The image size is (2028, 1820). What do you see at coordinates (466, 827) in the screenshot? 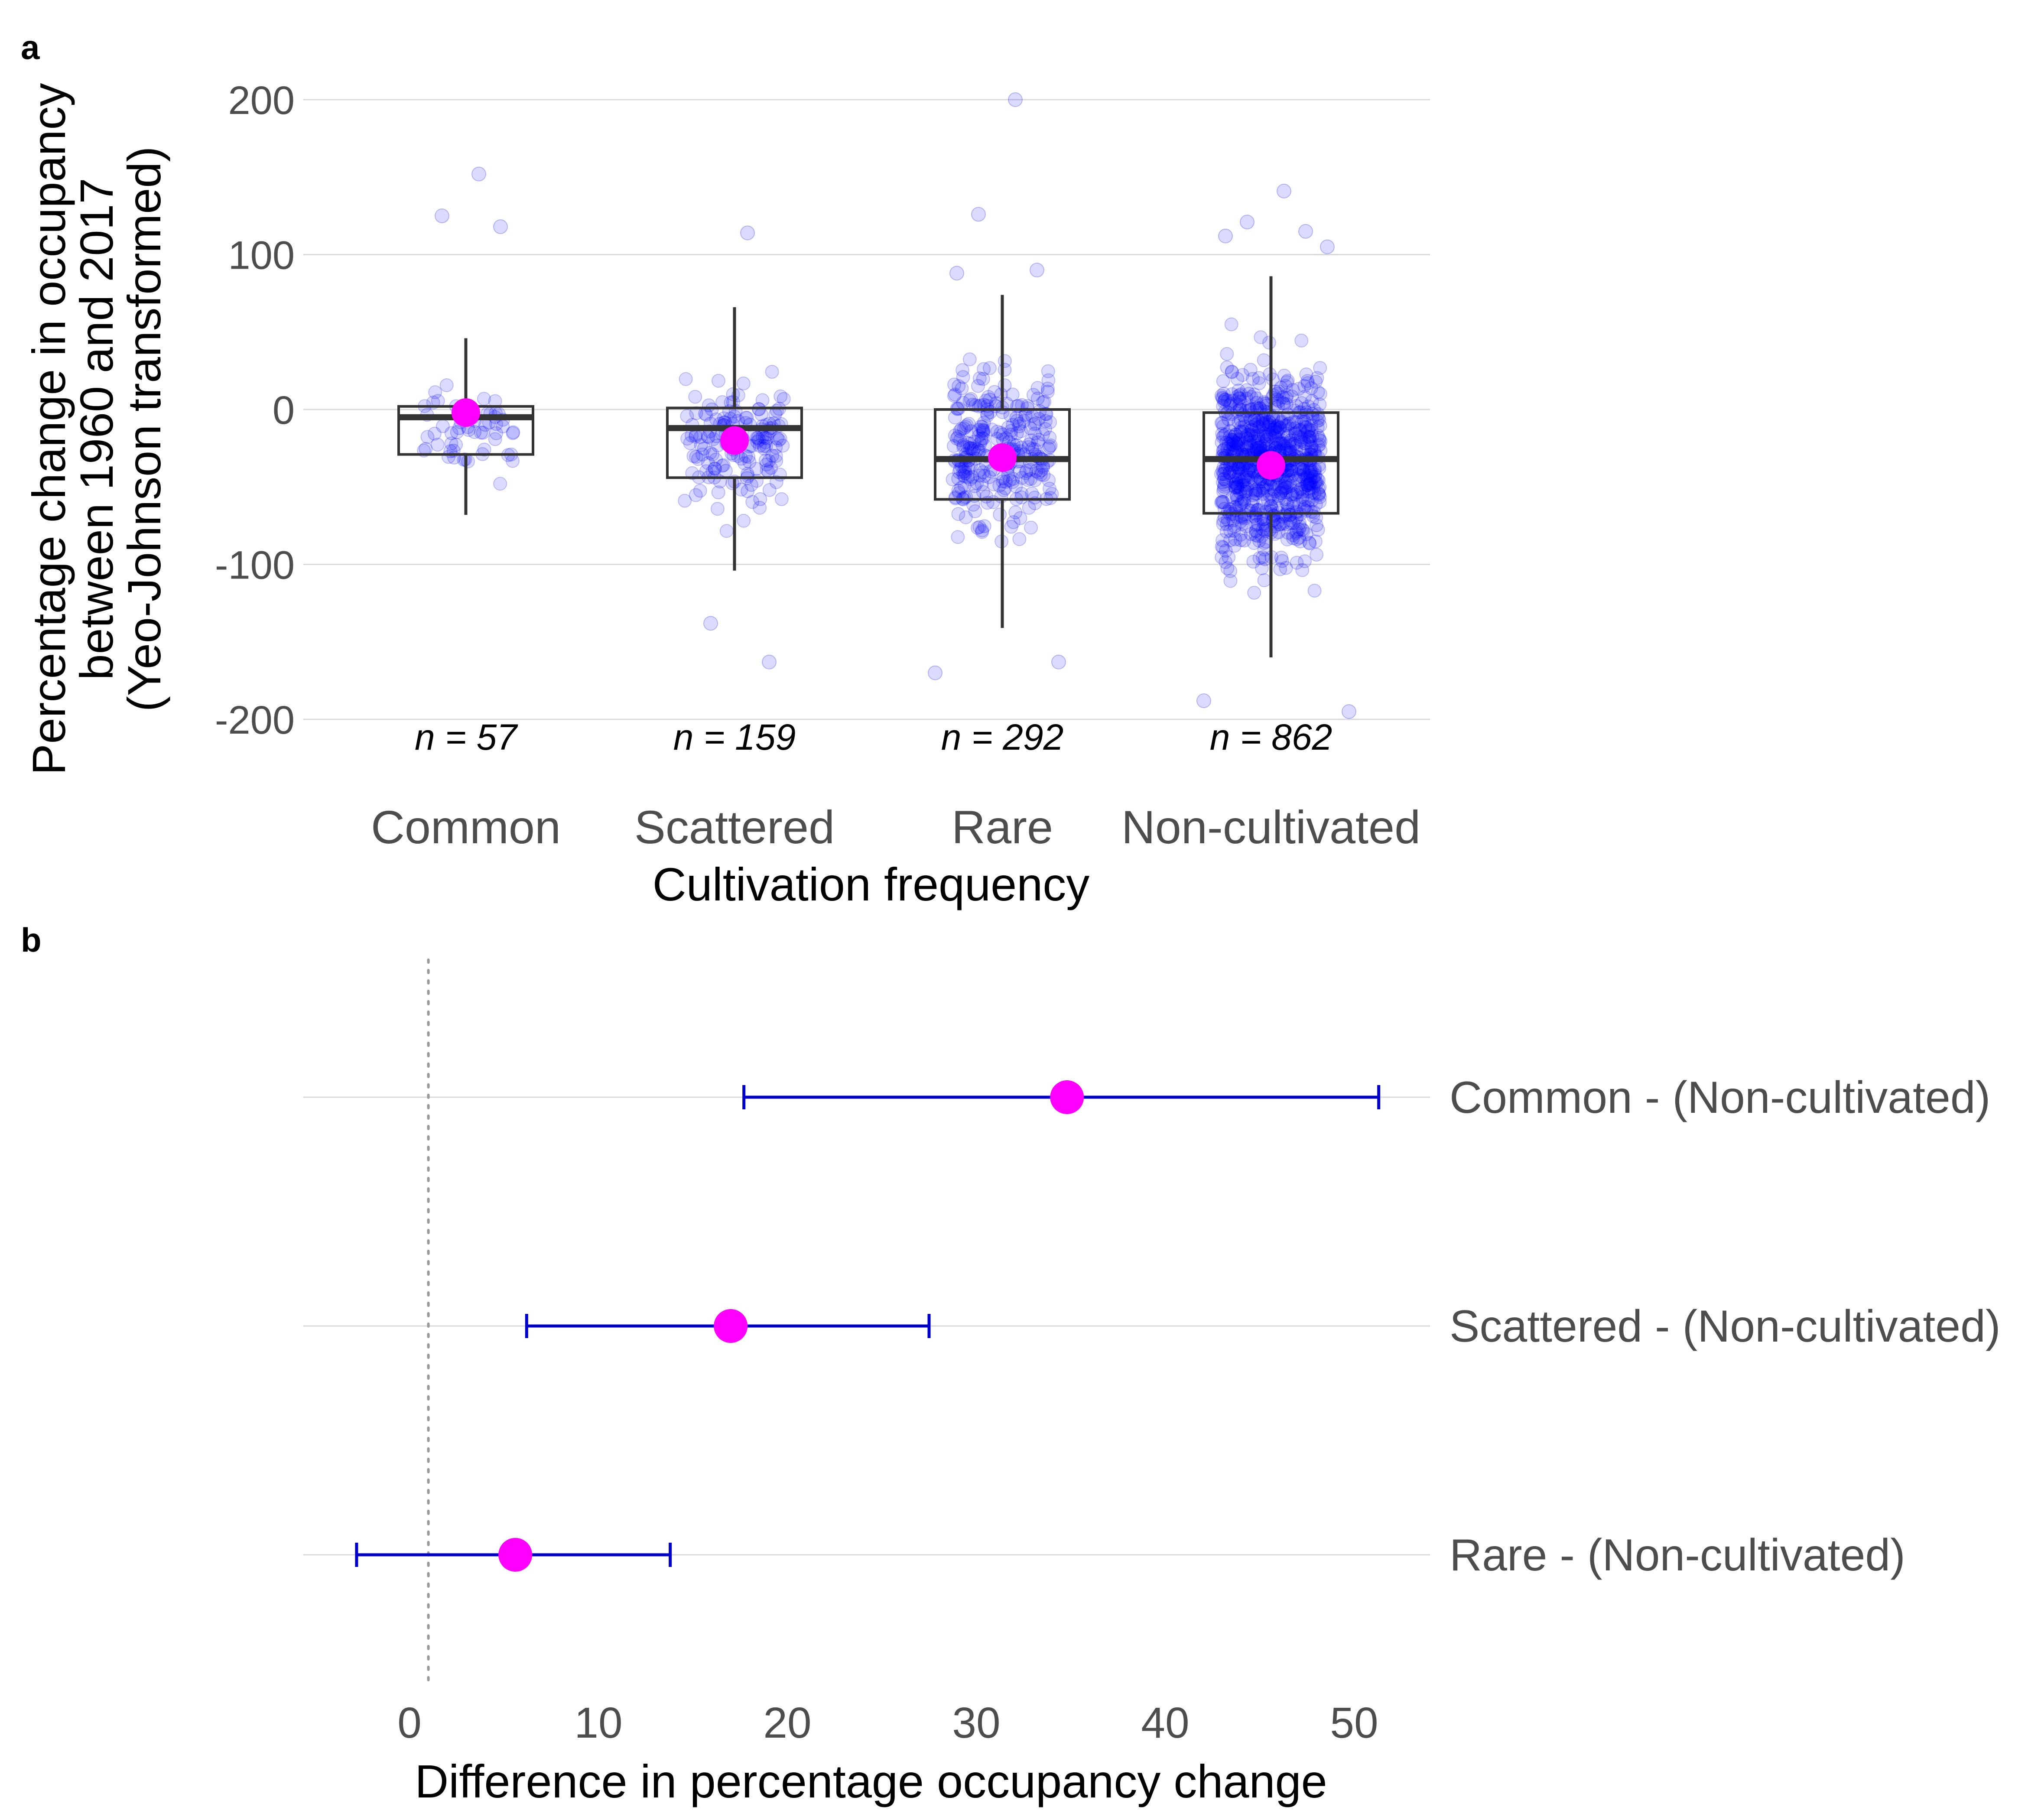
I see `category-label: Common` at bounding box center [466, 827].